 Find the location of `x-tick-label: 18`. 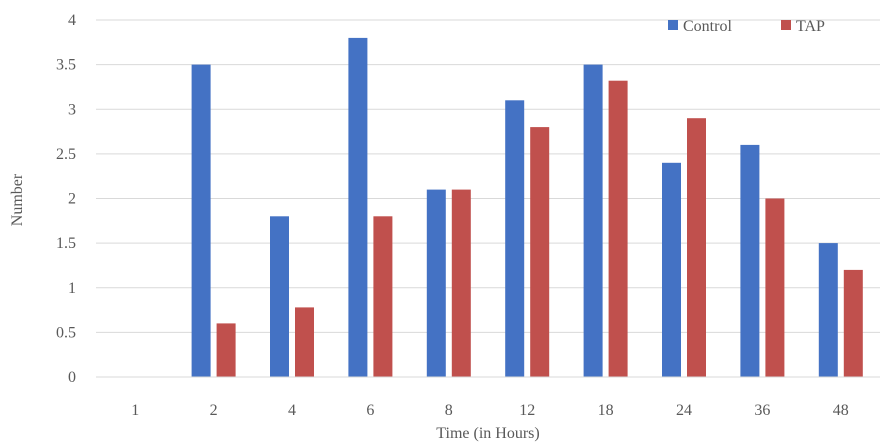

x-tick-label: 18 is located at coordinates (606, 410).